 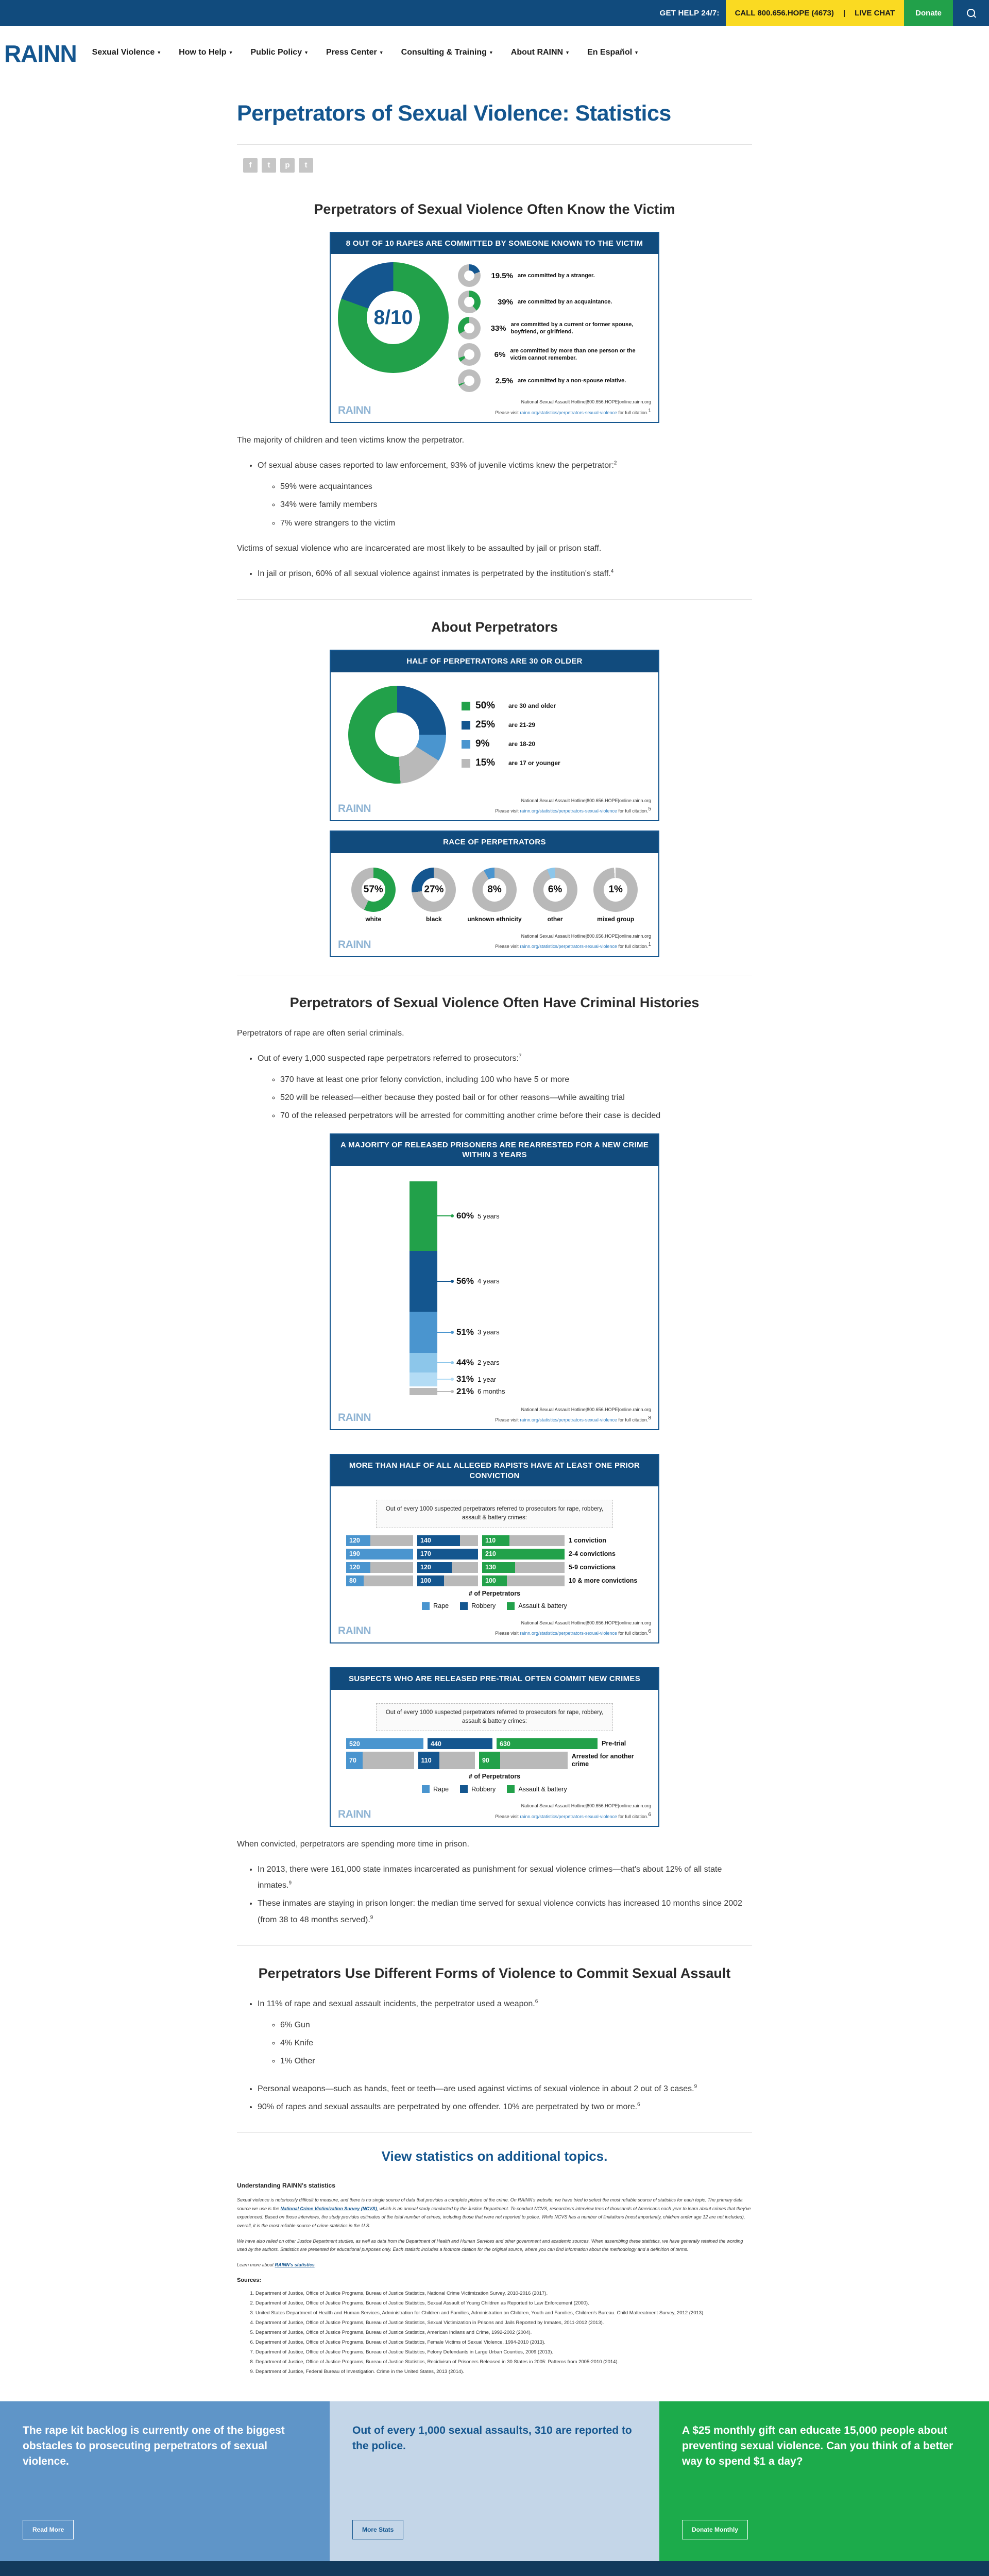 What do you see at coordinates (516, 487) in the screenshot?
I see `list-item: 59% were acquaintances` at bounding box center [516, 487].